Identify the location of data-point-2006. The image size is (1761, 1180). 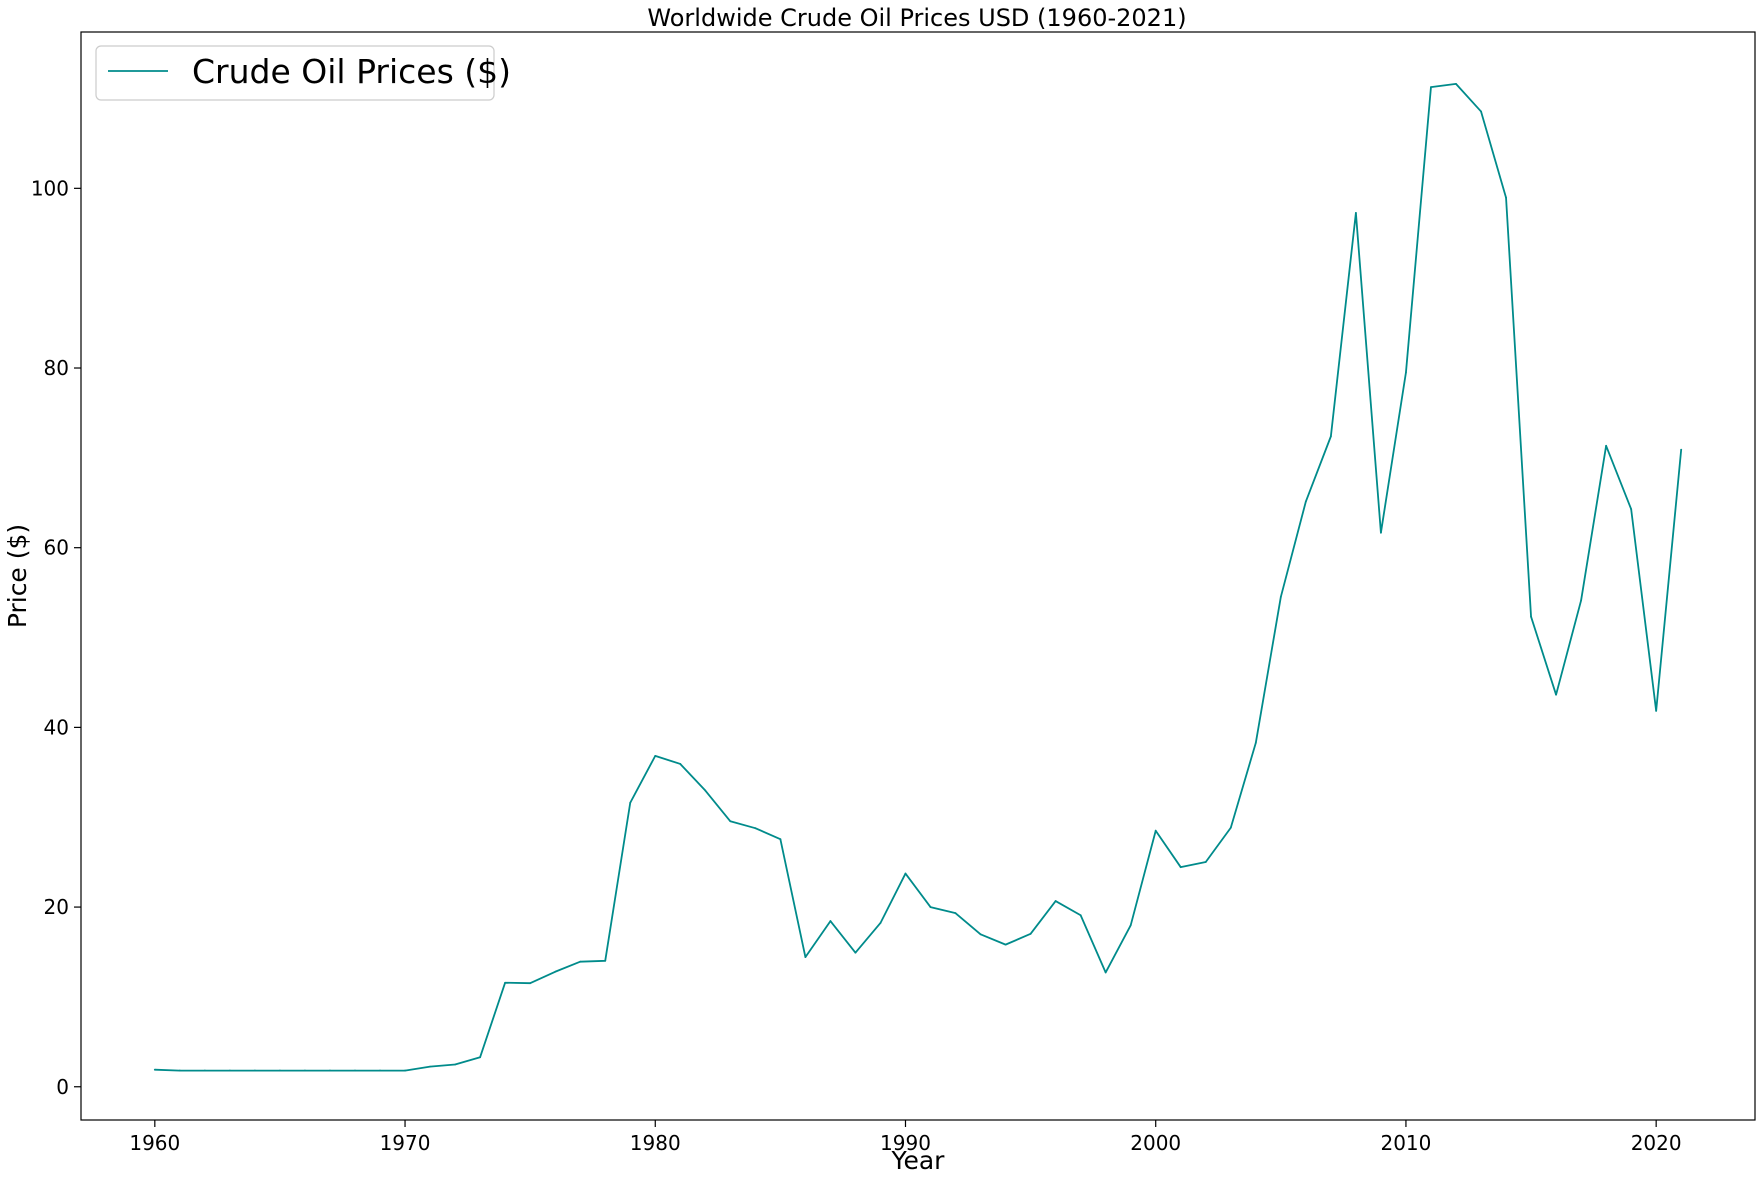
(1305, 501).